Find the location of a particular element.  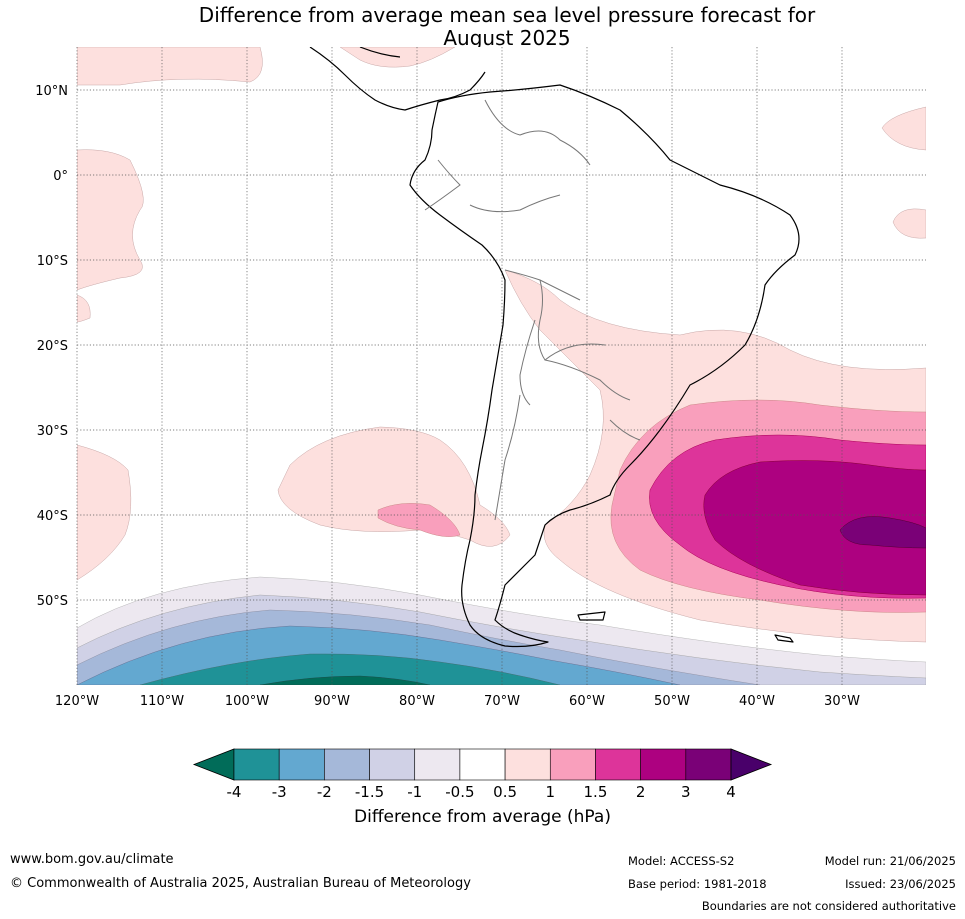

lon-label-90w: 90°W is located at coordinates (332, 701).